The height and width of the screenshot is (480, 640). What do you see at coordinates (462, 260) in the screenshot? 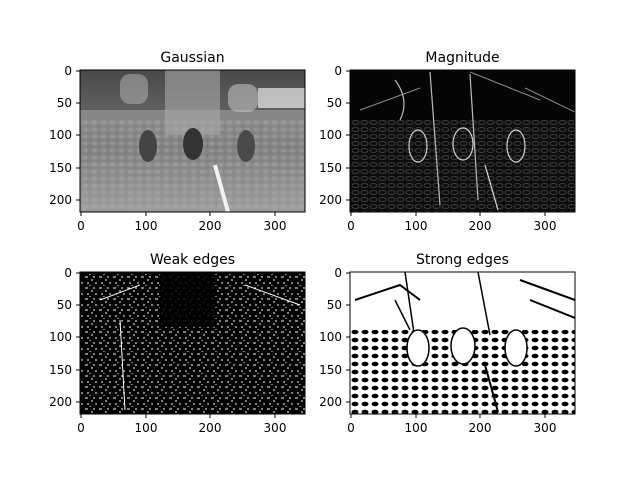
I see `panel-title: Strong edges` at bounding box center [462, 260].